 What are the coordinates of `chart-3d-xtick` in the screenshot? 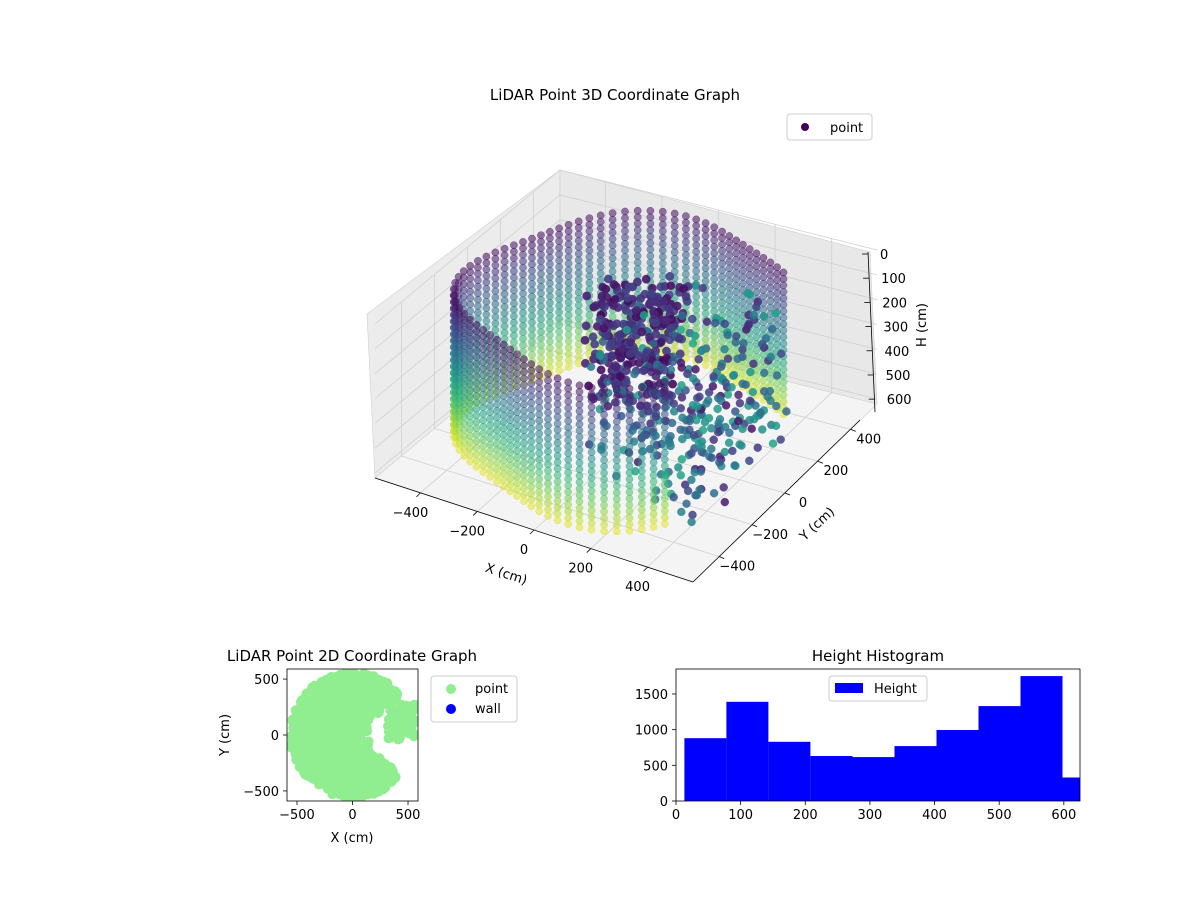 It's located at (532, 532).